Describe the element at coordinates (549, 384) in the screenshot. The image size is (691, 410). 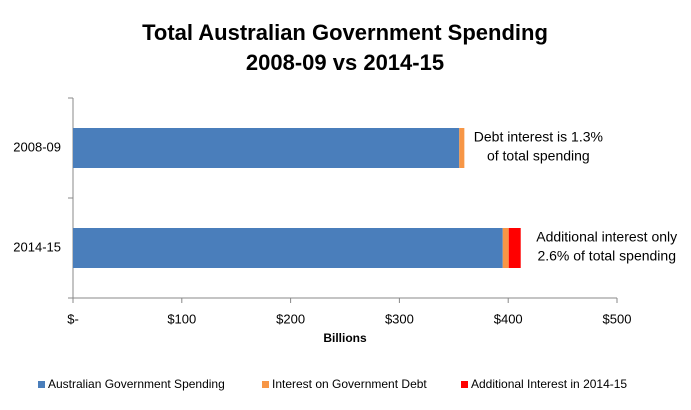
I see `legend-label: Additional Interest in 2014-15` at that location.